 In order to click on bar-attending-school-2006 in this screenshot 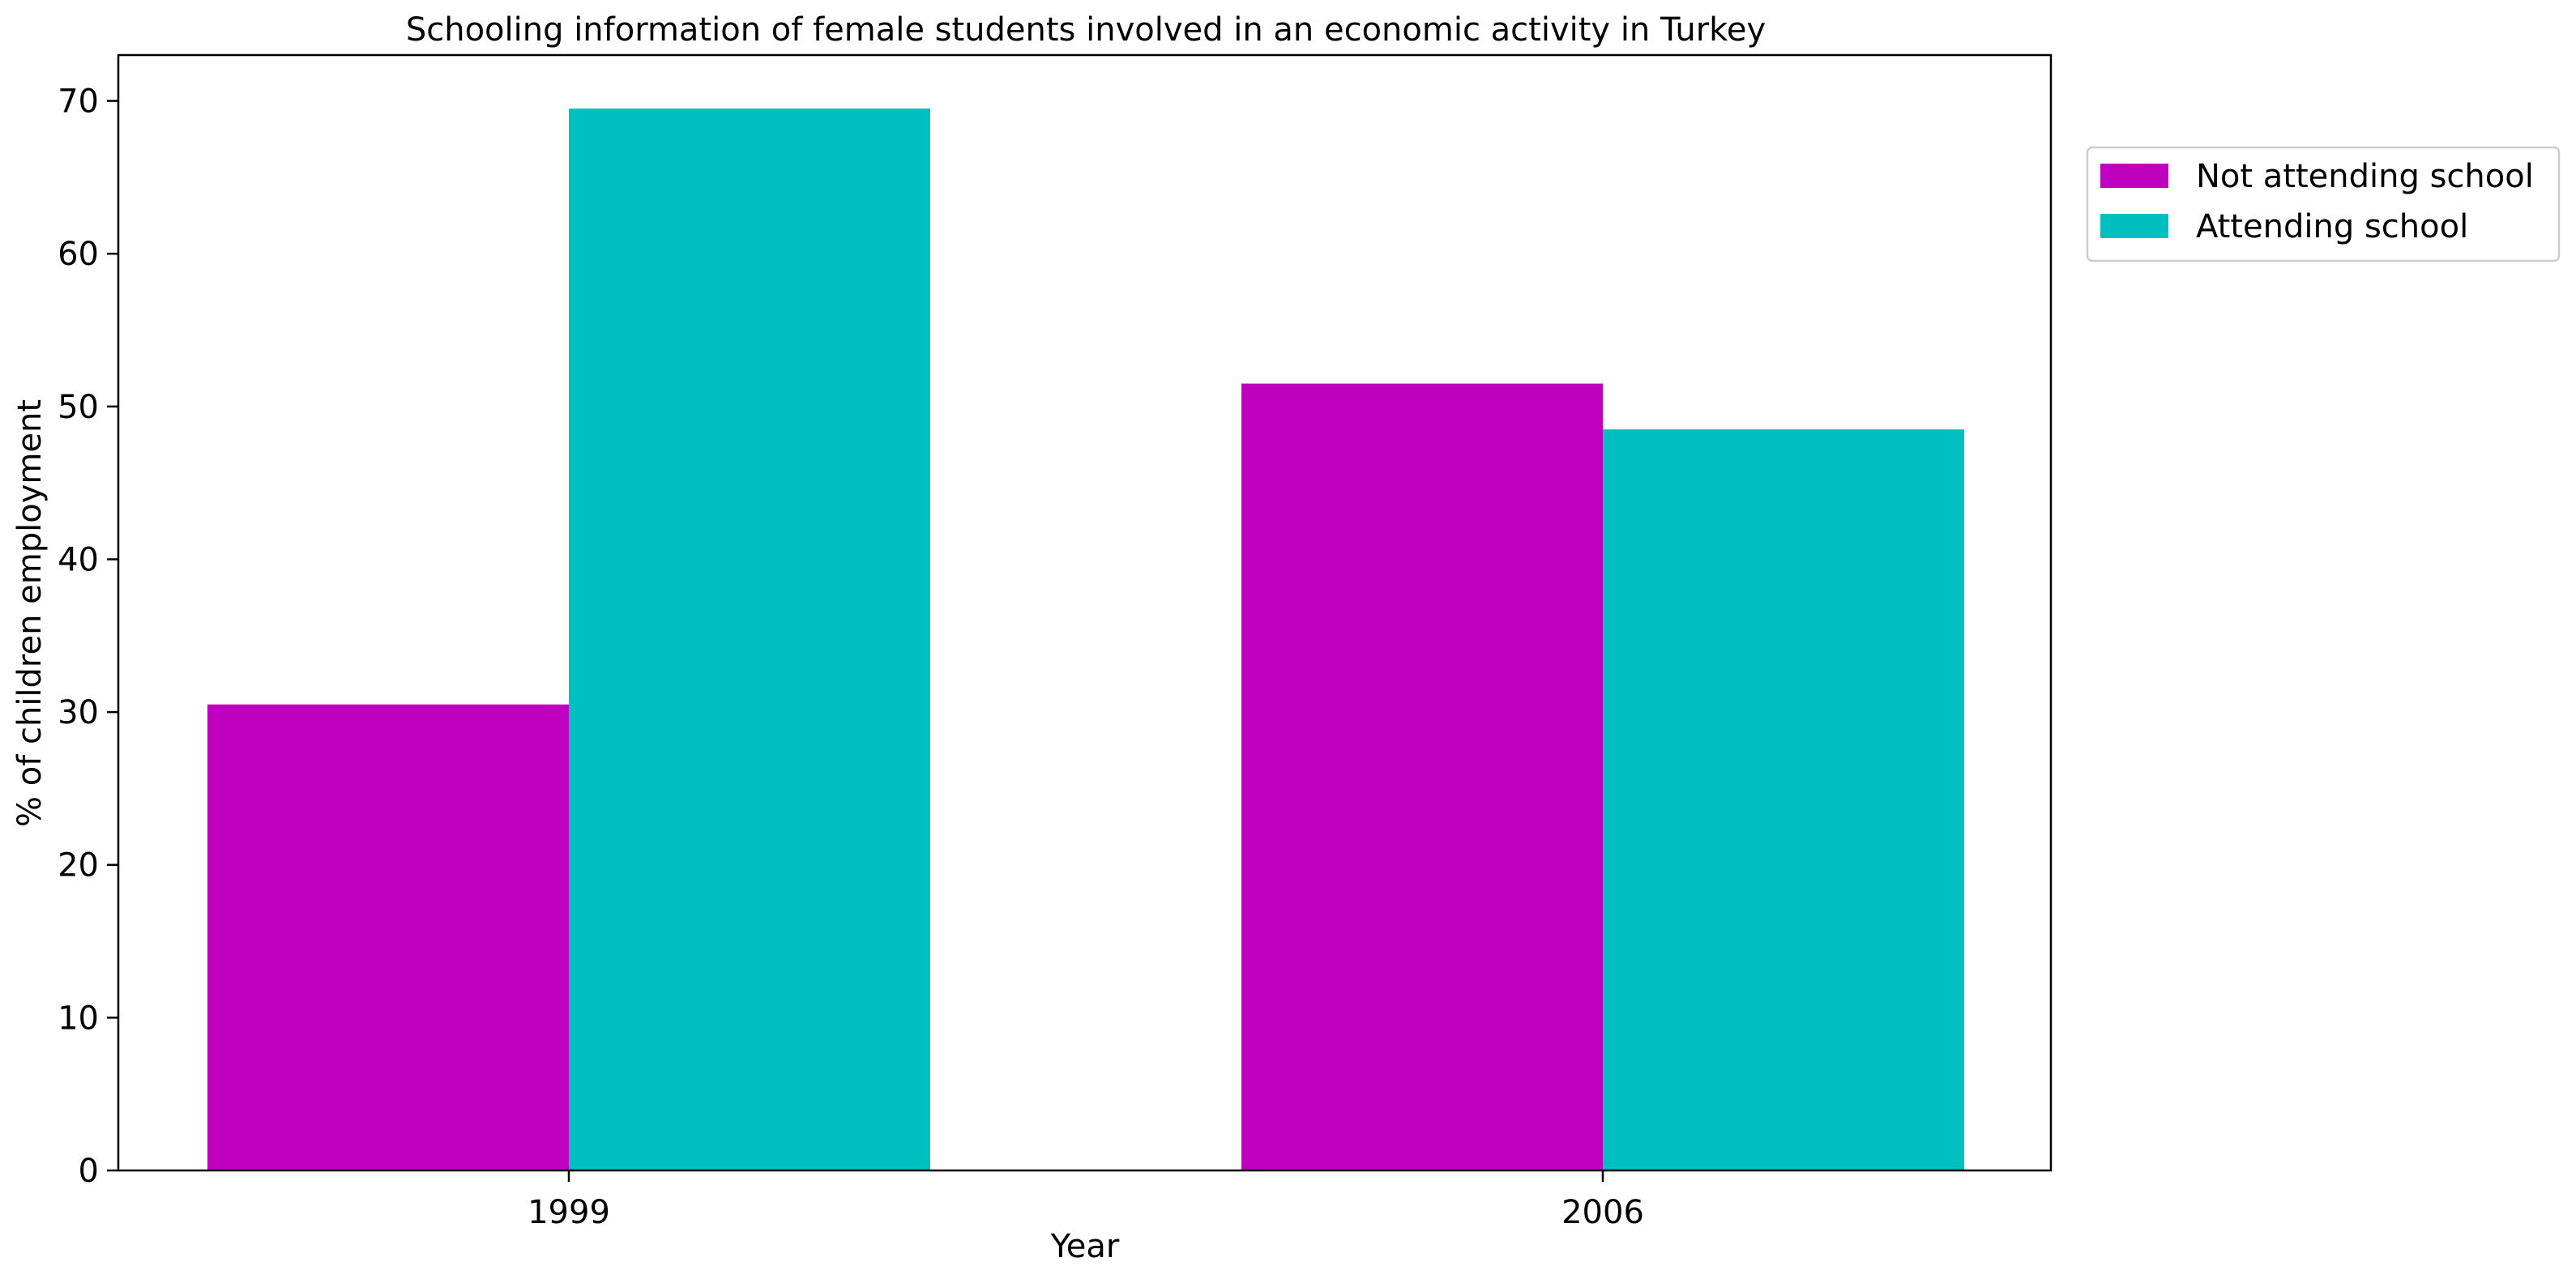, I will do `click(1783, 799)`.